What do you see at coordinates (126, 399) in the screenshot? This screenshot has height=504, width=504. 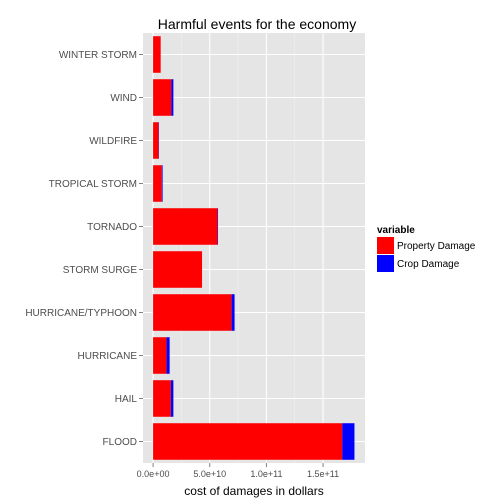 I see `y-tick-label: HAIL` at bounding box center [126, 399].